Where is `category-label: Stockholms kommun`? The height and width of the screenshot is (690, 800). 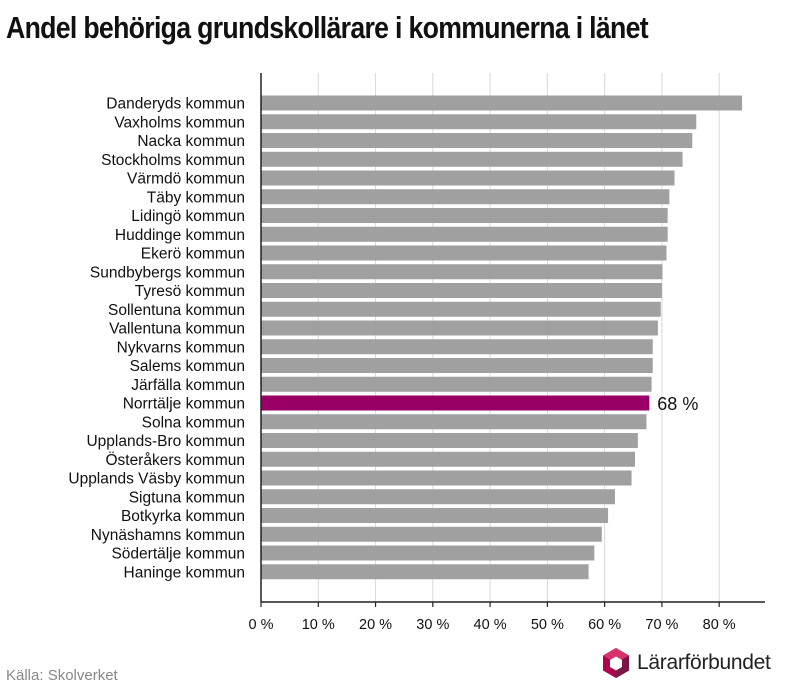 category-label: Stockholms kommun is located at coordinates (173, 160).